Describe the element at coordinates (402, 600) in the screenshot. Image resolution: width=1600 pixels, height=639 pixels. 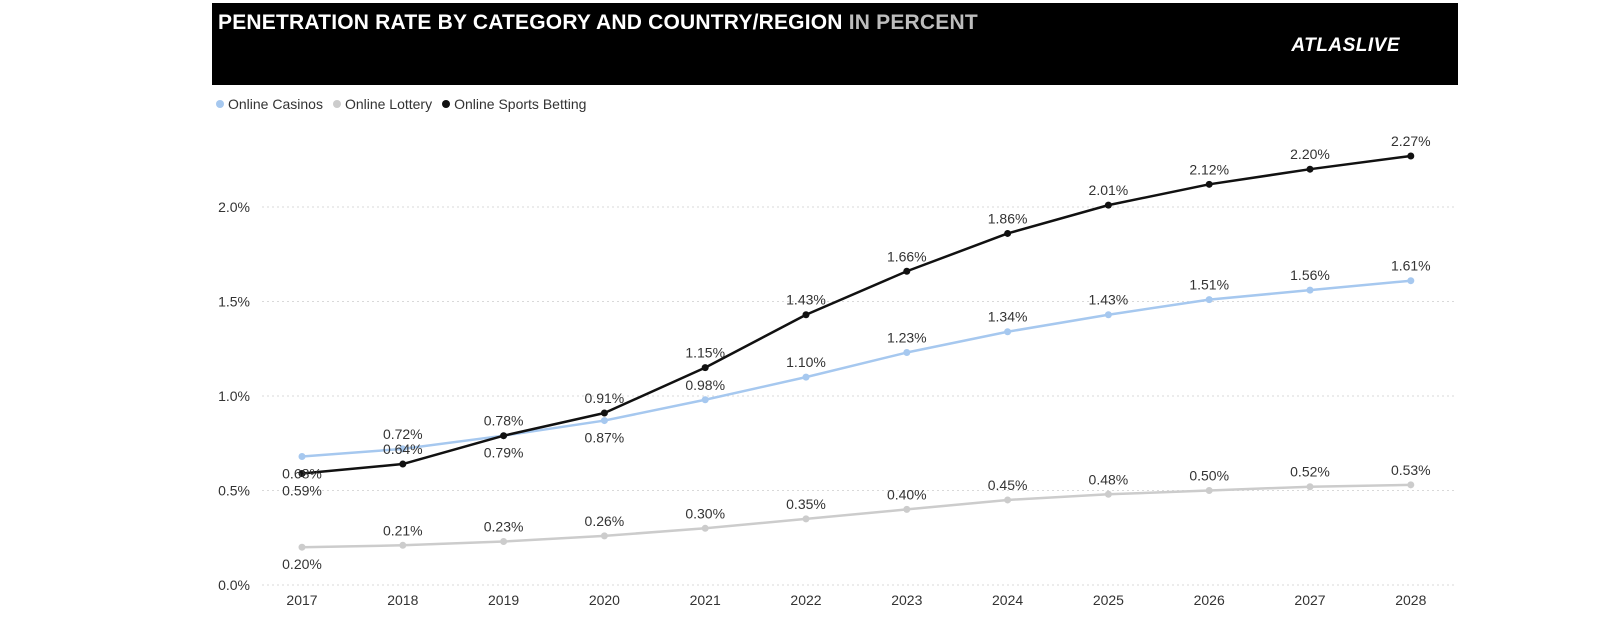
I see `x-tick-label: 2018` at that location.